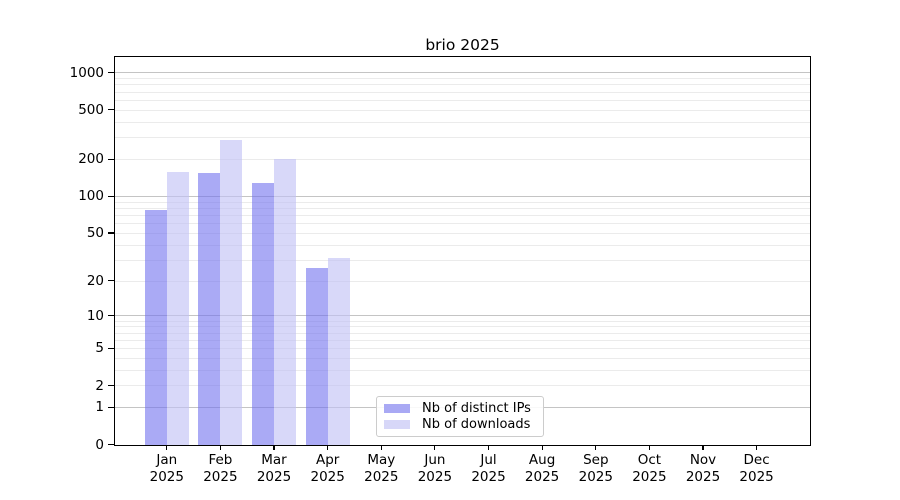 This screenshot has height=500, width=900. I want to click on x-tick-mark-oct, so click(649, 448).